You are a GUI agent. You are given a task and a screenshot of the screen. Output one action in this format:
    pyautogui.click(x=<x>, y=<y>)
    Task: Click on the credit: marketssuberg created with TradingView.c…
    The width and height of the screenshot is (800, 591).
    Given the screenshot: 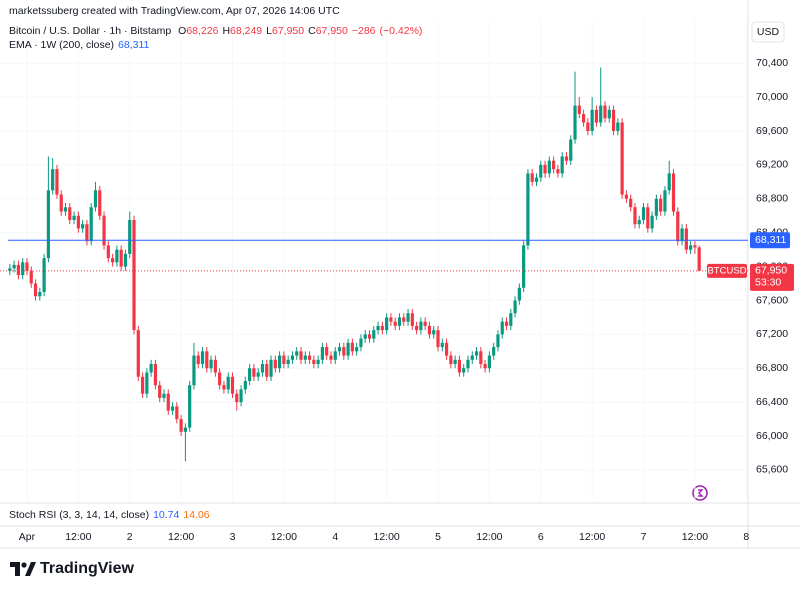 What is the action you would take?
    pyautogui.click(x=174, y=11)
    